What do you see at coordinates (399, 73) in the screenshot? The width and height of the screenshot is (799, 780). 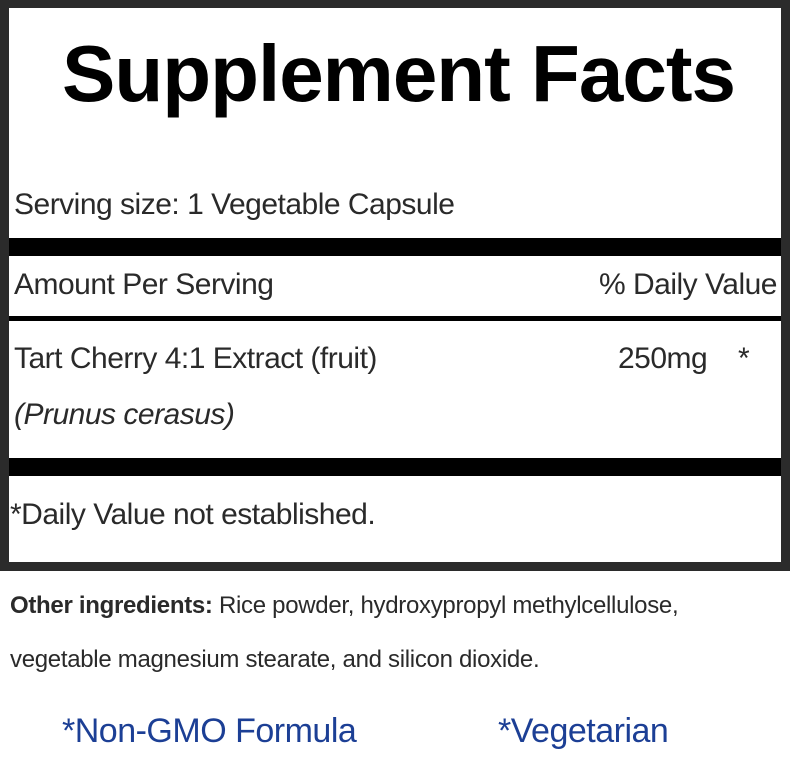 I see `panel-title: Supplement Facts` at bounding box center [399, 73].